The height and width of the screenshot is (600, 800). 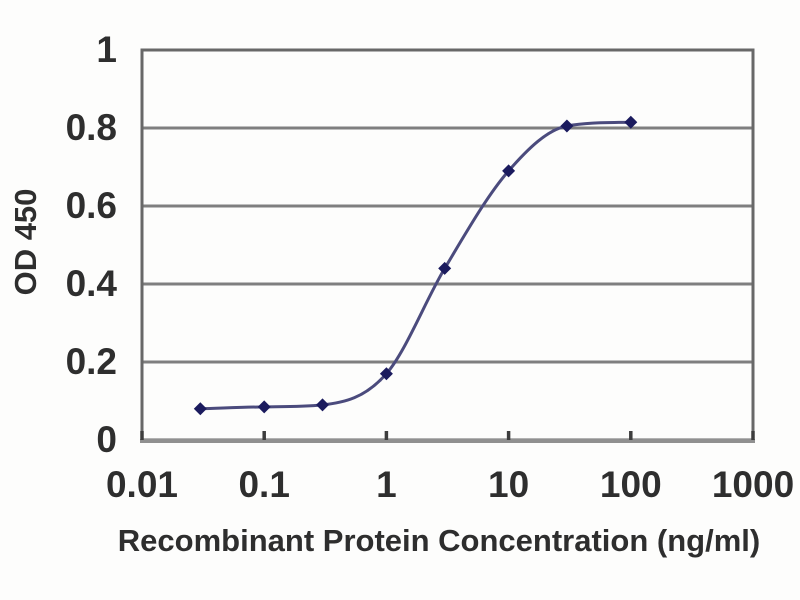 I want to click on y-tick-label: 0.2, so click(x=91, y=361).